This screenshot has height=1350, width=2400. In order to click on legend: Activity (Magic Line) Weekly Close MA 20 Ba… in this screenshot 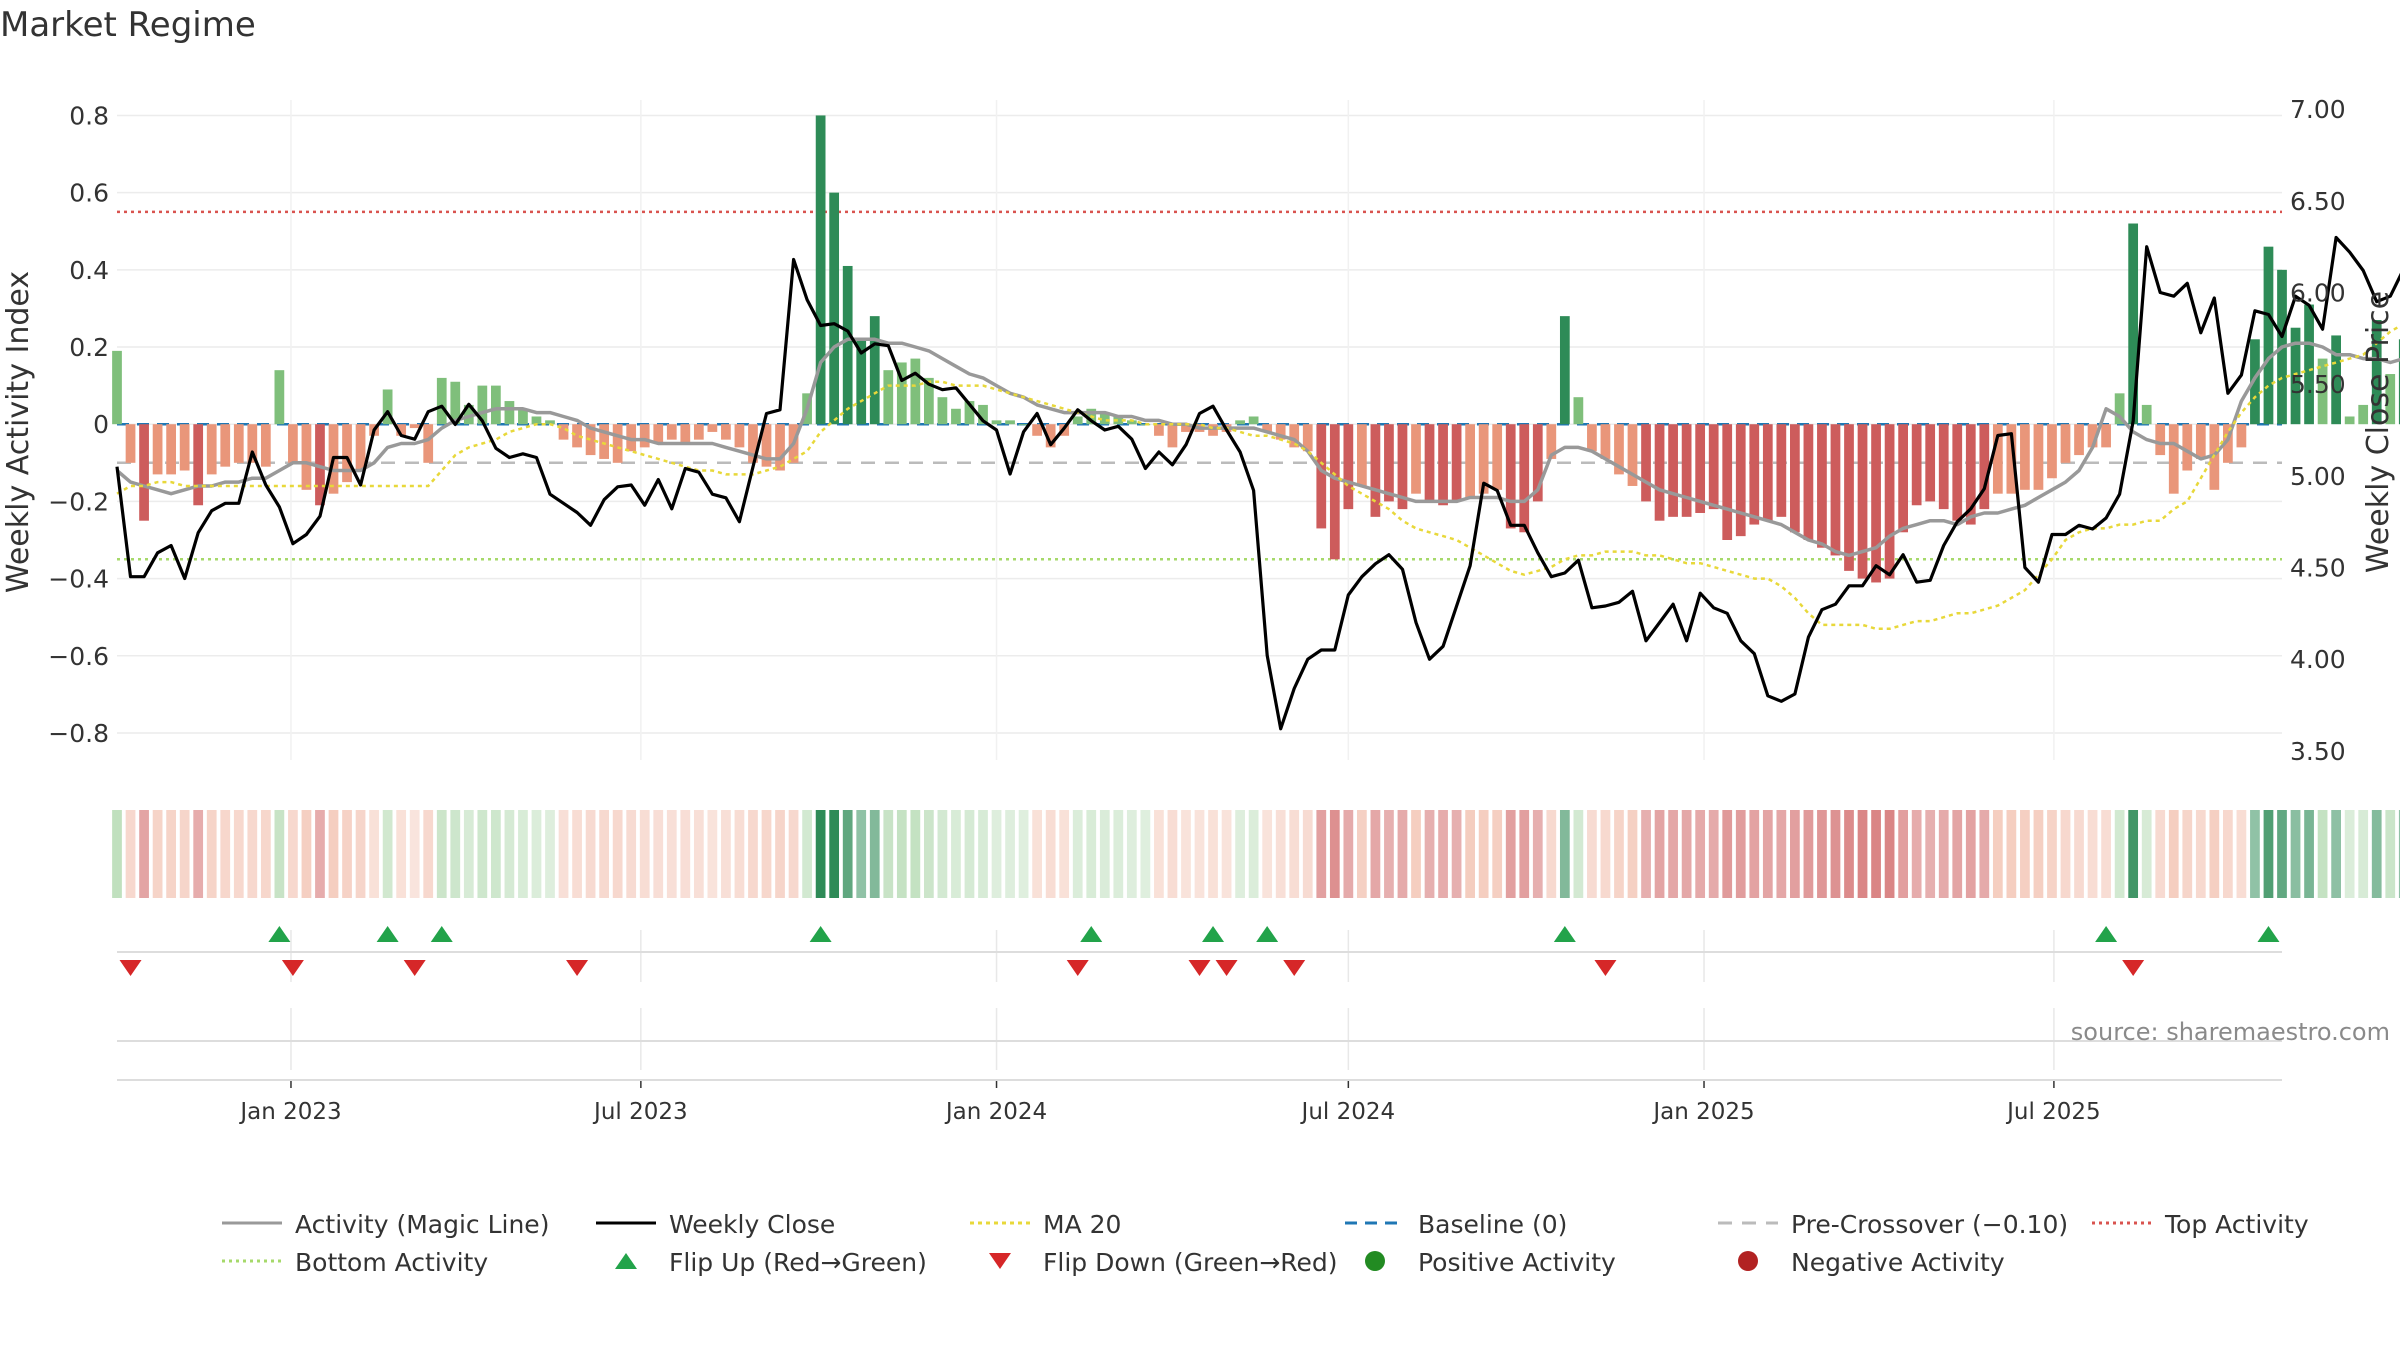, I will do `click(1265, 1243)`.